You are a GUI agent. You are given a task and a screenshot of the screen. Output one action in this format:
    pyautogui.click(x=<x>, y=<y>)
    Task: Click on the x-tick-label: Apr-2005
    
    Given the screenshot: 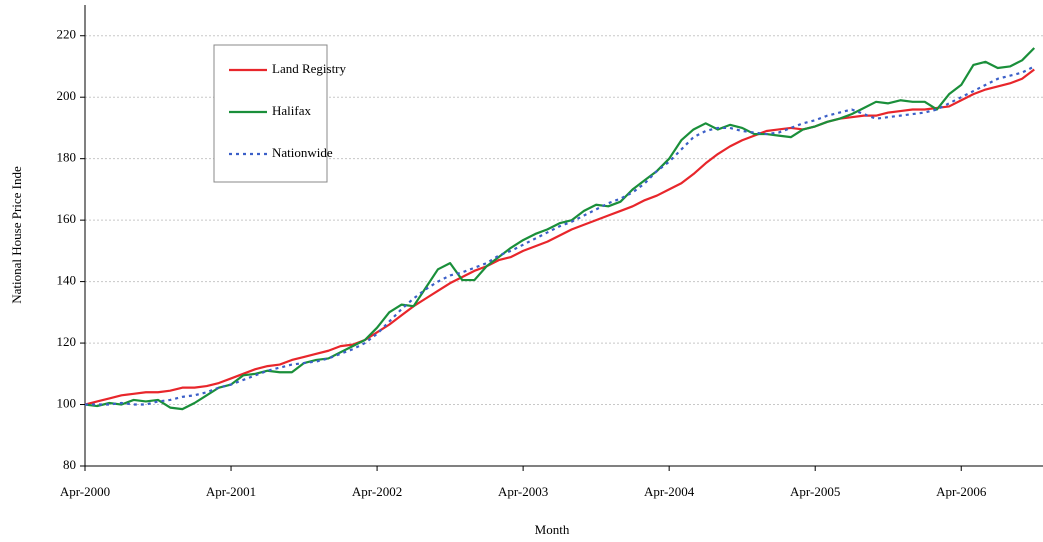 What is the action you would take?
    pyautogui.click(x=815, y=491)
    